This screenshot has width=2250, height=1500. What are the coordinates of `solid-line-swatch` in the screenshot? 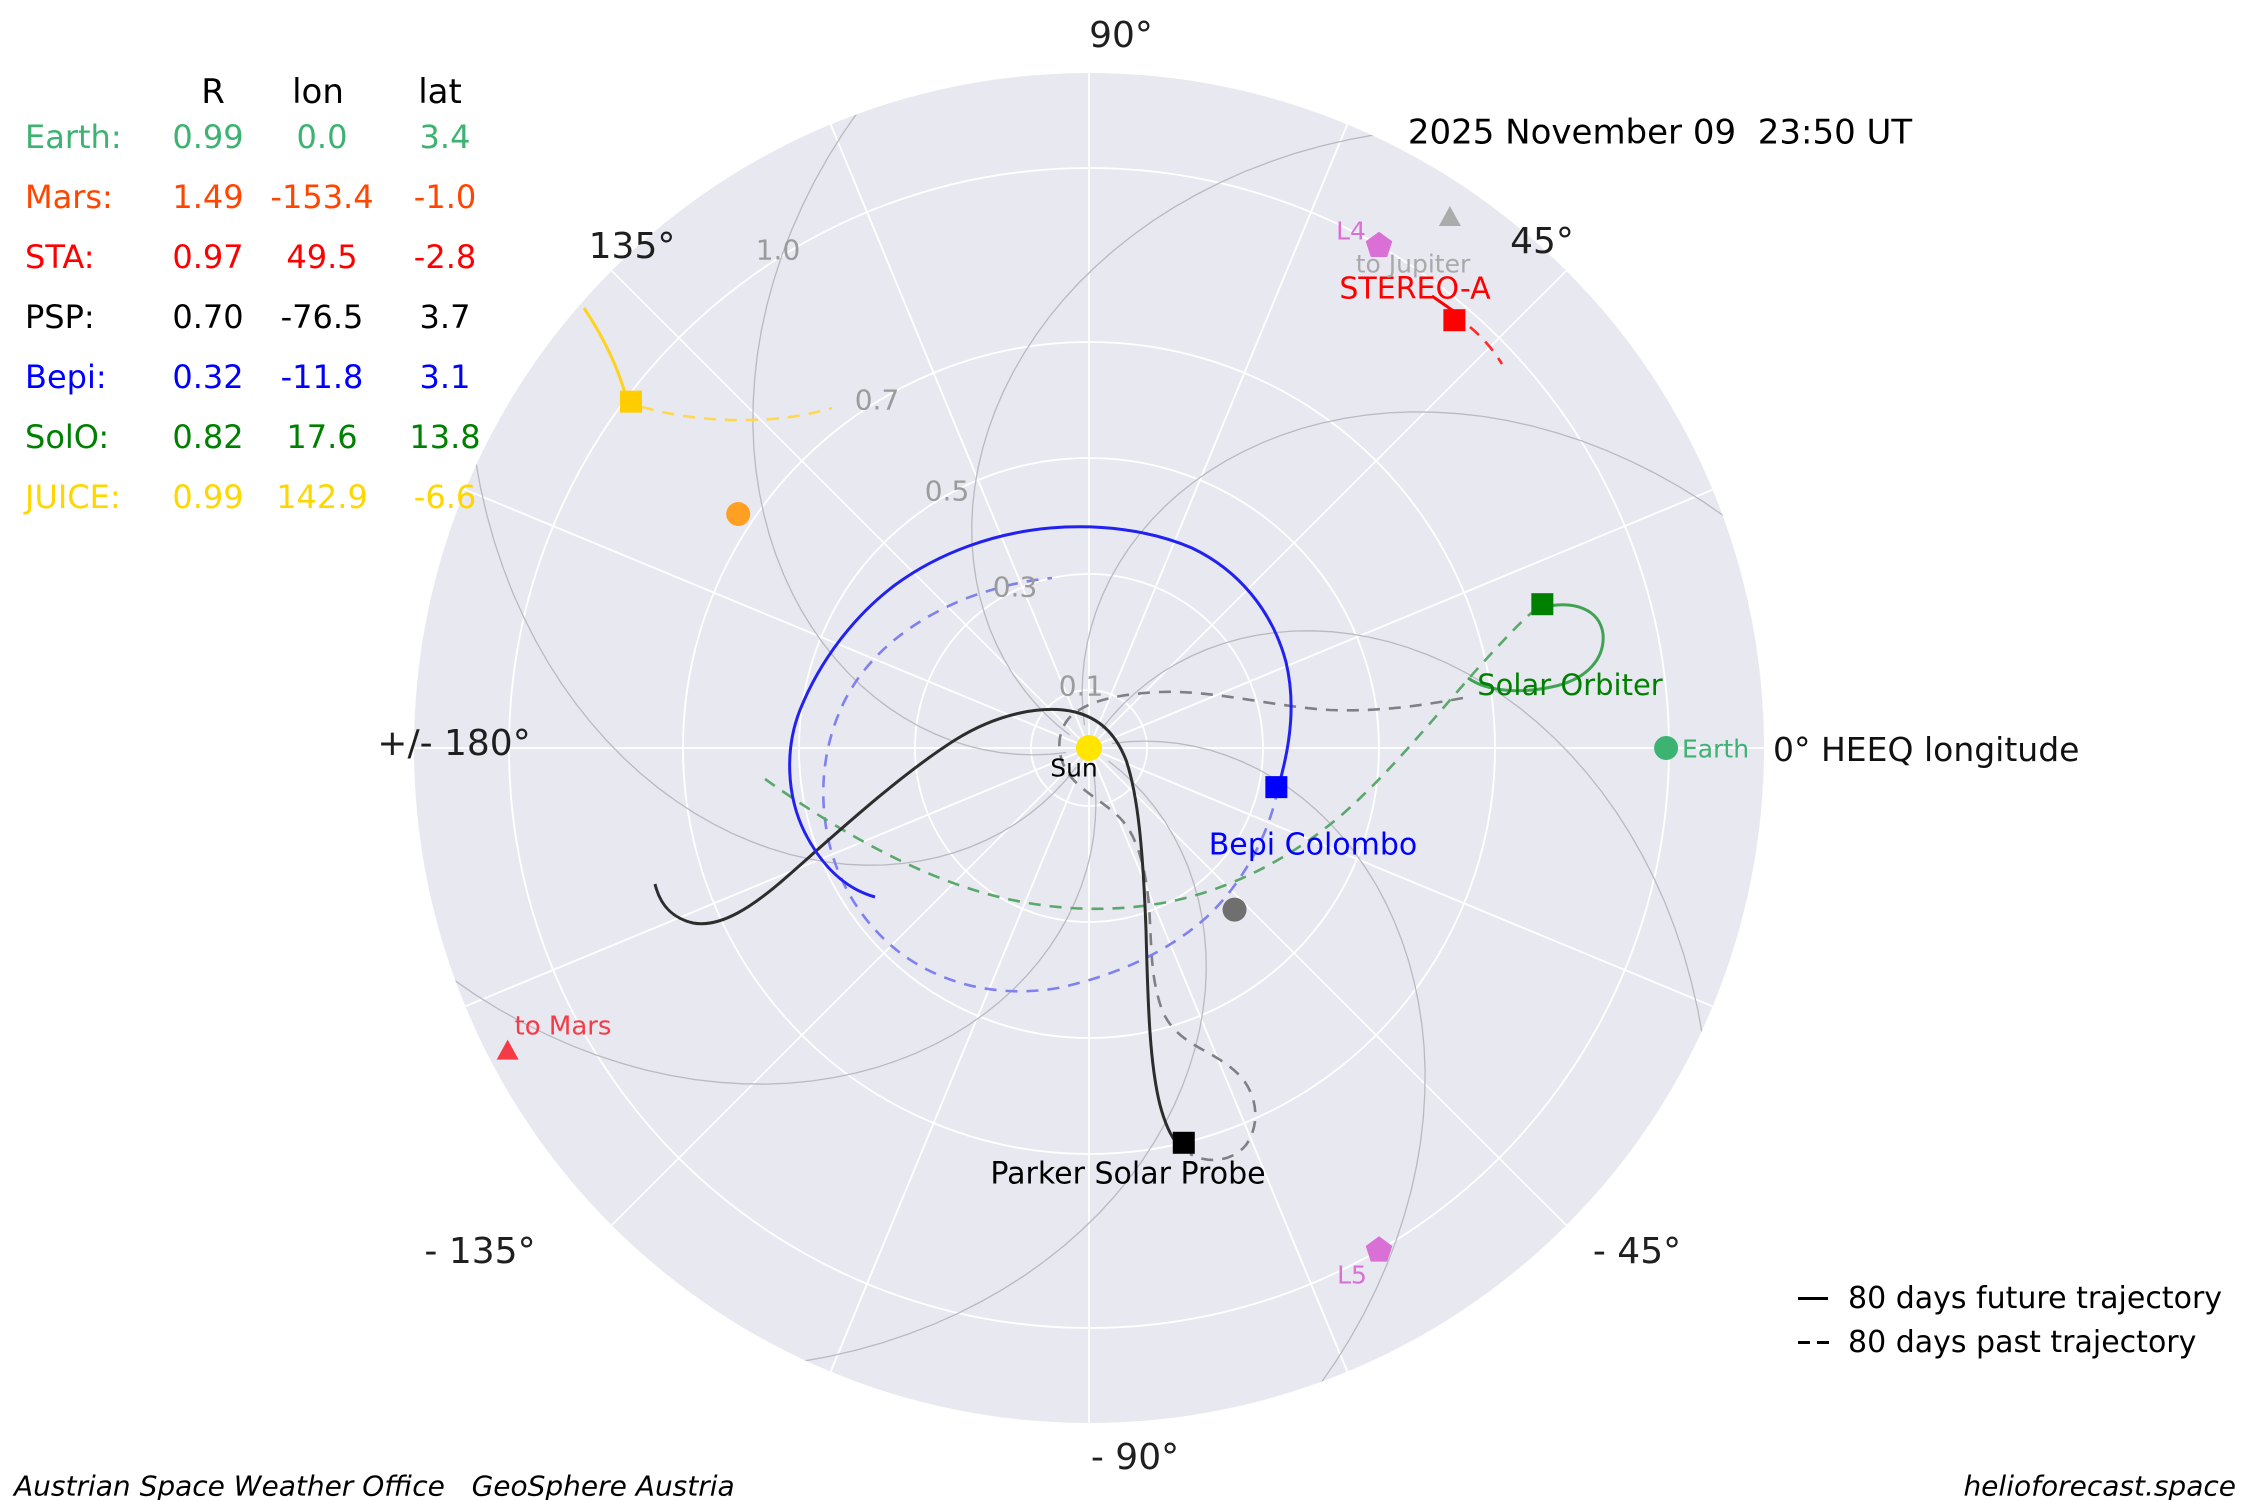 It's located at (1815, 1298).